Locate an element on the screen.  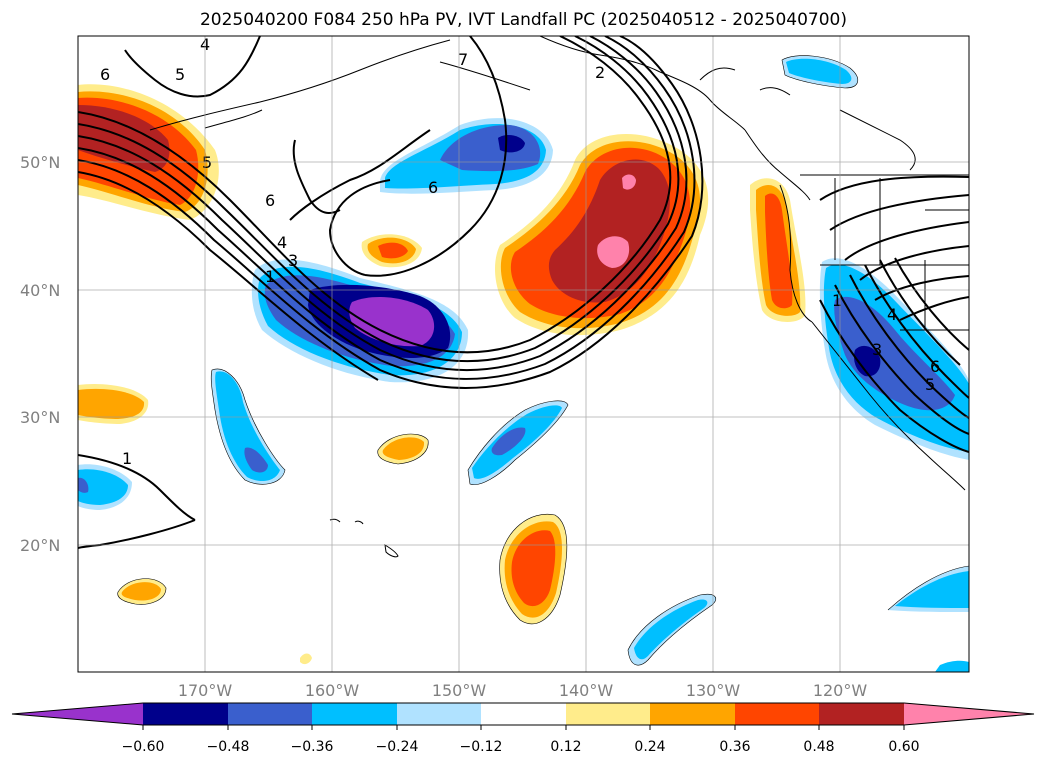
lat-label: 50°N is located at coordinates (40, 162).